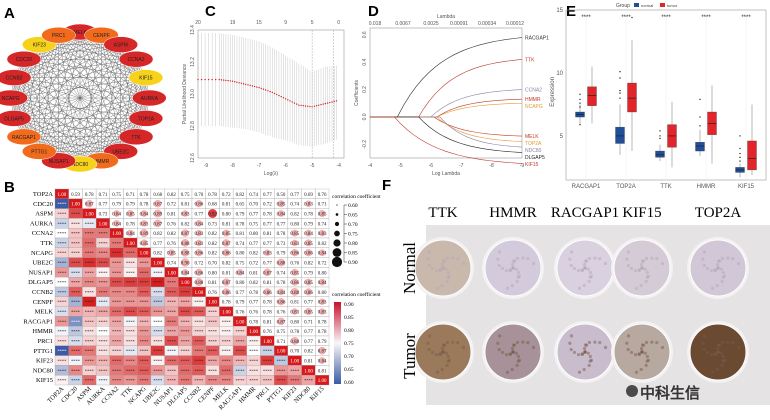  What do you see at coordinates (461, 166) in the screenshot?
I see `x-tick-label: -7` at bounding box center [461, 166].